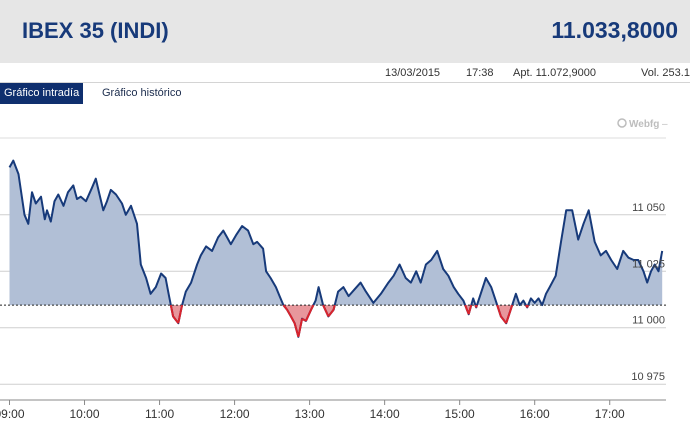  I want to click on info-open: Apt. 11.072,9000, so click(554, 73).